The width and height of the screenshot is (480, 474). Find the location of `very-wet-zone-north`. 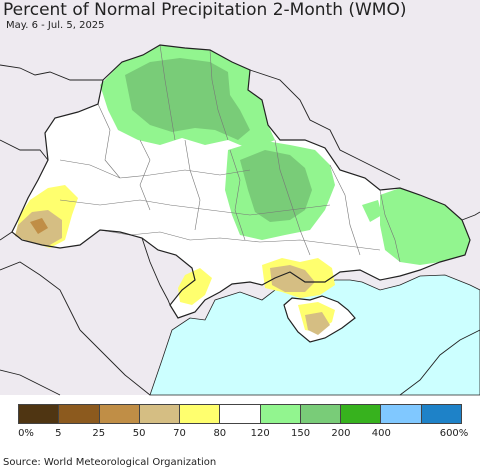

very-wet-zone-north is located at coordinates (187, 99).